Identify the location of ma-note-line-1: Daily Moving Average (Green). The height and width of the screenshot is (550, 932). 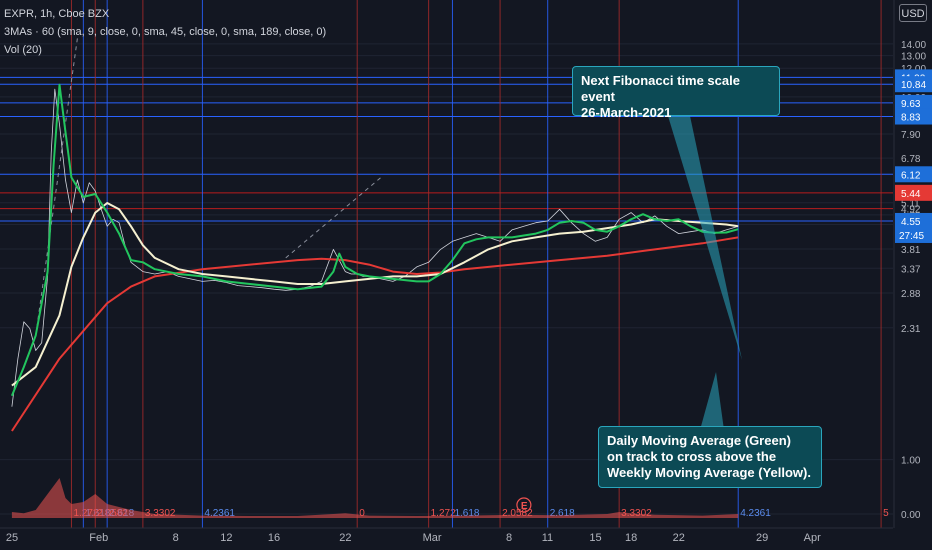
(699, 440).